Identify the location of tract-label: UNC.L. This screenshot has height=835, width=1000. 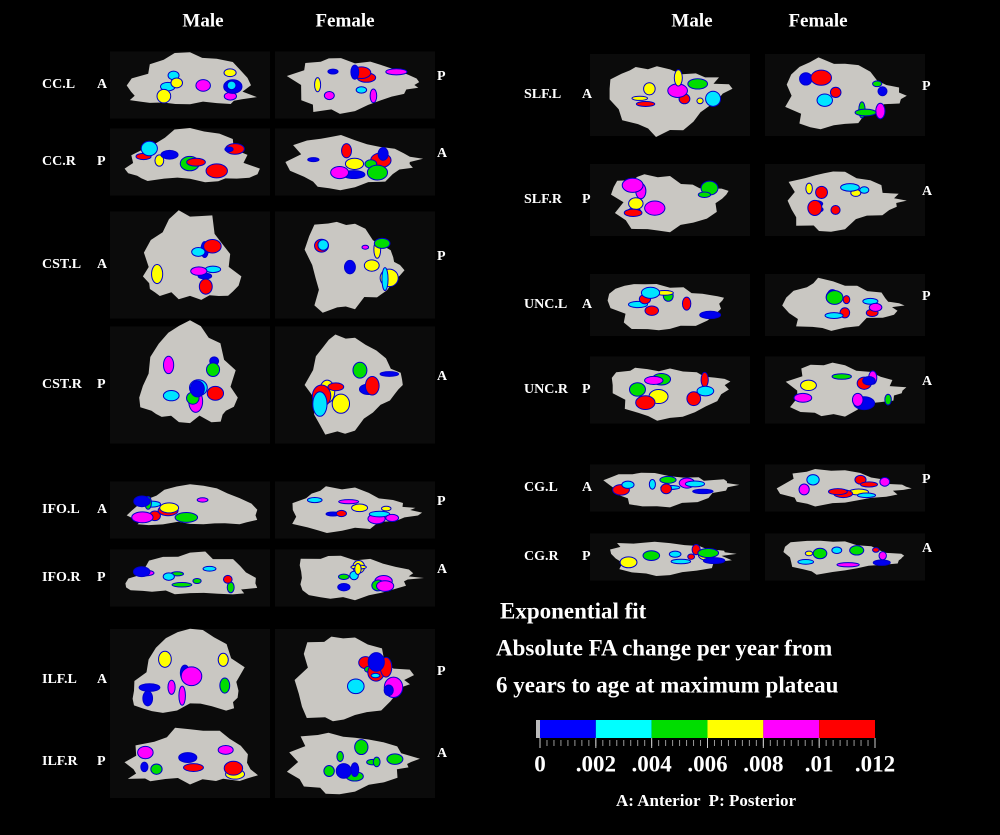
(545, 304).